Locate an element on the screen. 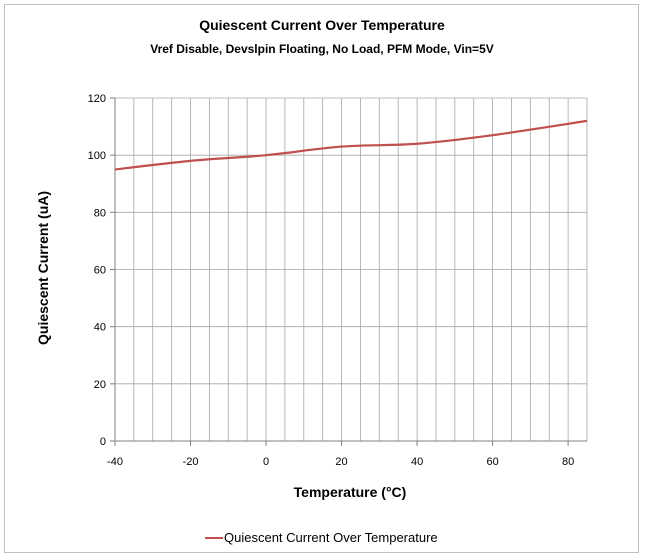  series-lines is located at coordinates (351, 145).